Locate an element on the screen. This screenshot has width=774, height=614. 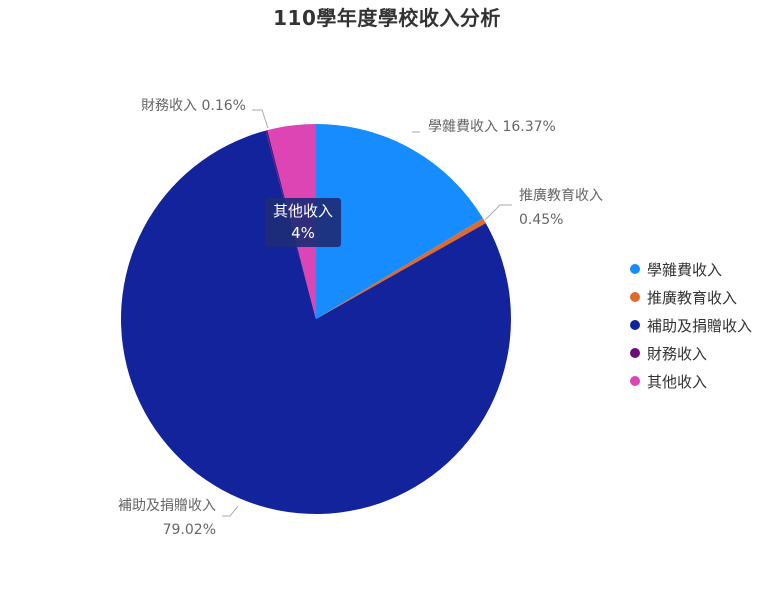
legend-label: 推廣教育收入 is located at coordinates (692, 297).